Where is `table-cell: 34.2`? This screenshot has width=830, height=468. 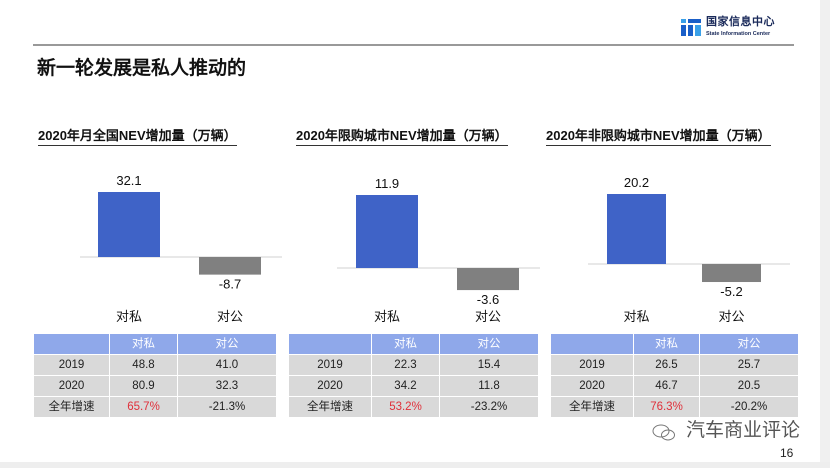
table-cell: 34.2 is located at coordinates (405, 386).